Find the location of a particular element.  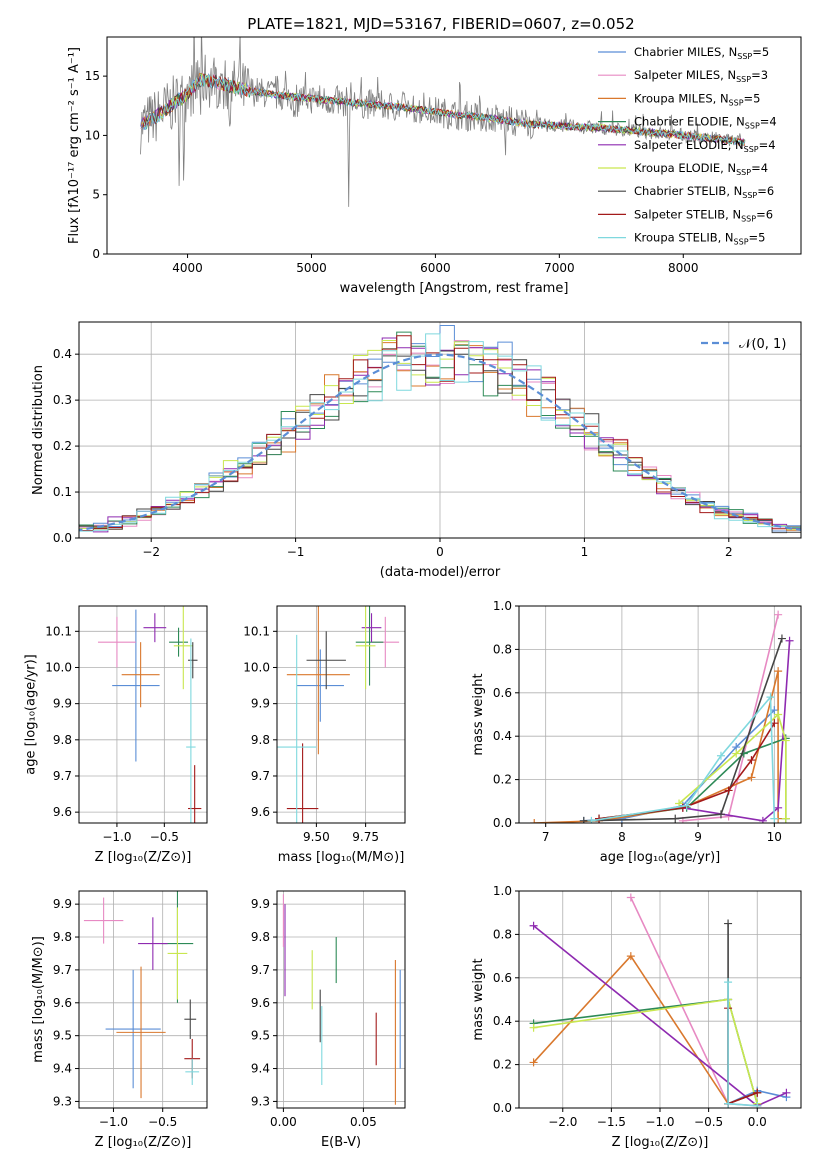

x-tick-label: 8 is located at coordinates (622, 837).